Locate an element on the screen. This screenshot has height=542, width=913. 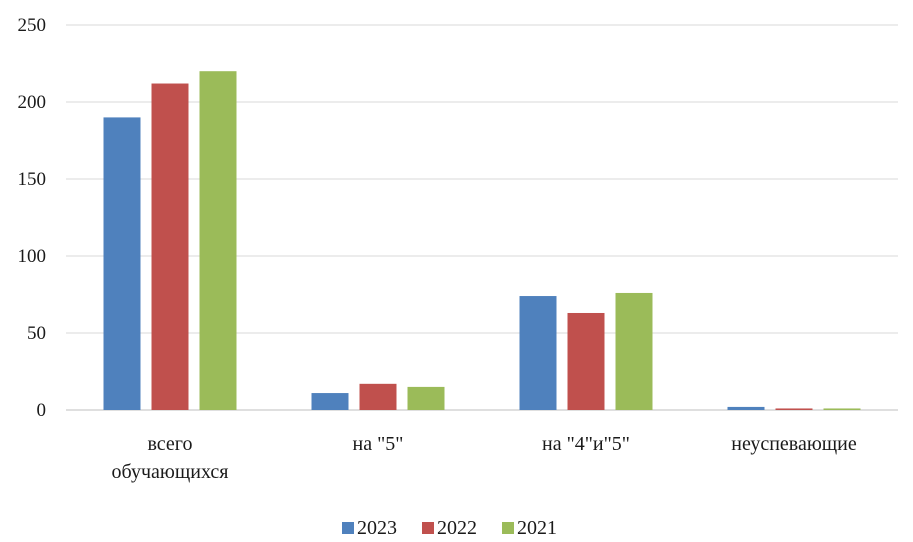
category-label-line: всего is located at coordinates (169, 444).